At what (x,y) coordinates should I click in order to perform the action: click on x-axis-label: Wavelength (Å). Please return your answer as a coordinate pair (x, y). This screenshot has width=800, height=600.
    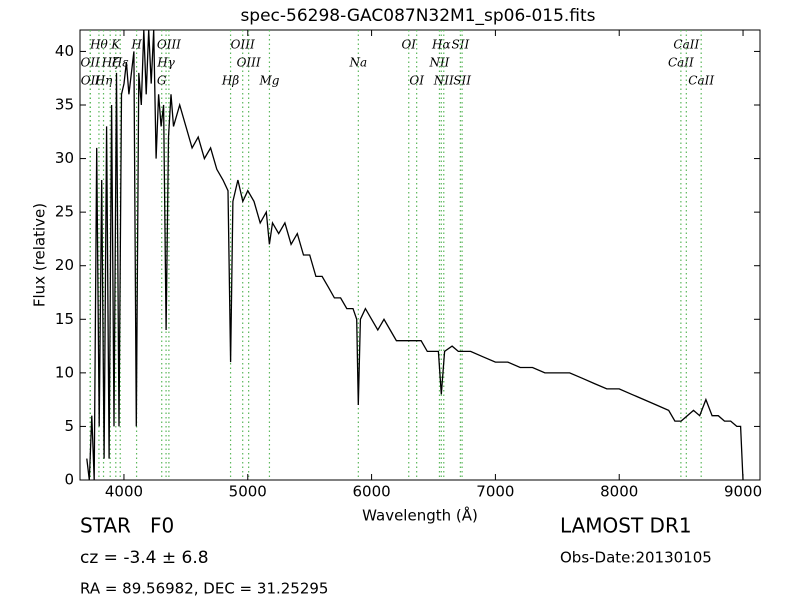
    Looking at the image, I should click on (420, 515).